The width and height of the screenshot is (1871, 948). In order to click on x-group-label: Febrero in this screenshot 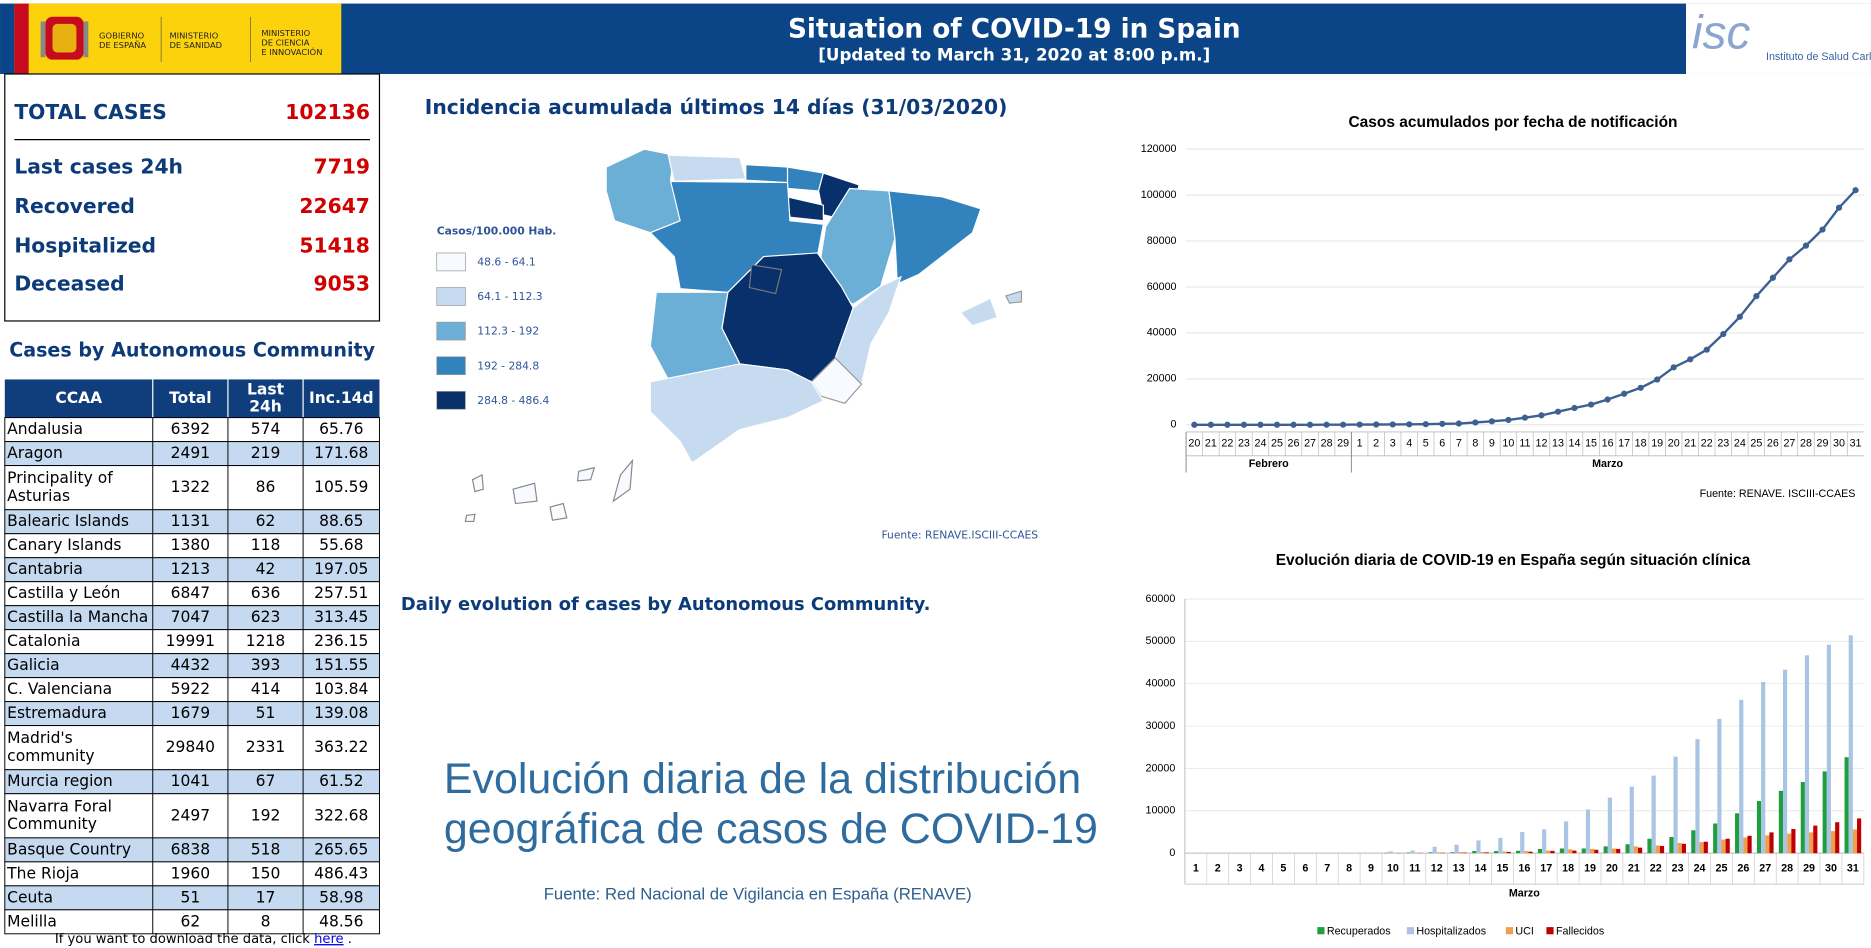, I will do `click(1269, 464)`.